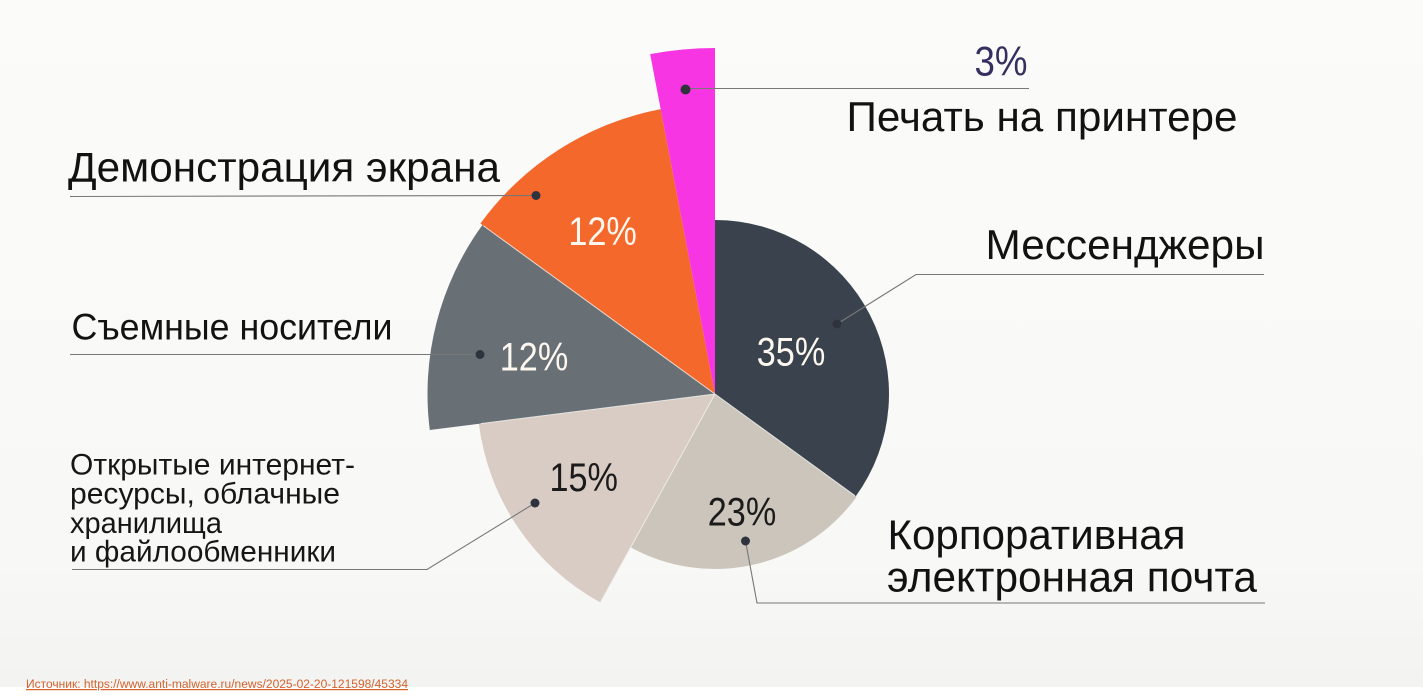  What do you see at coordinates (1072, 578) in the screenshot?
I see `svg-text: электронная почта` at bounding box center [1072, 578].